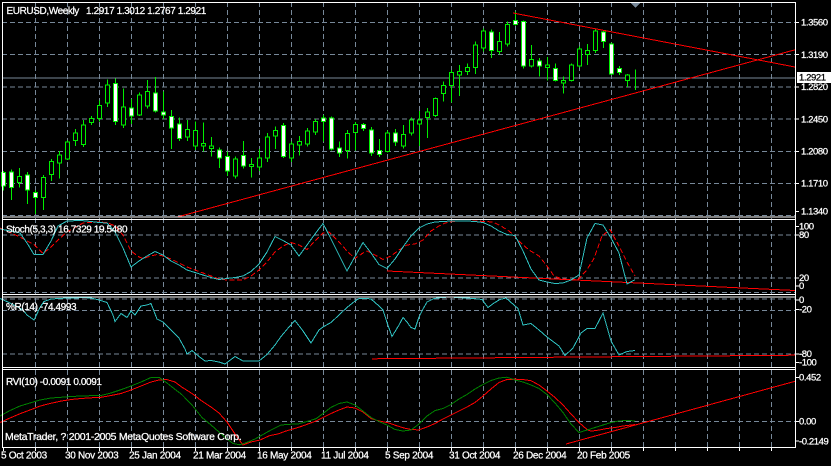 The height and width of the screenshot is (466, 831). I want to click on svg-text: -20, so click(805, 310).